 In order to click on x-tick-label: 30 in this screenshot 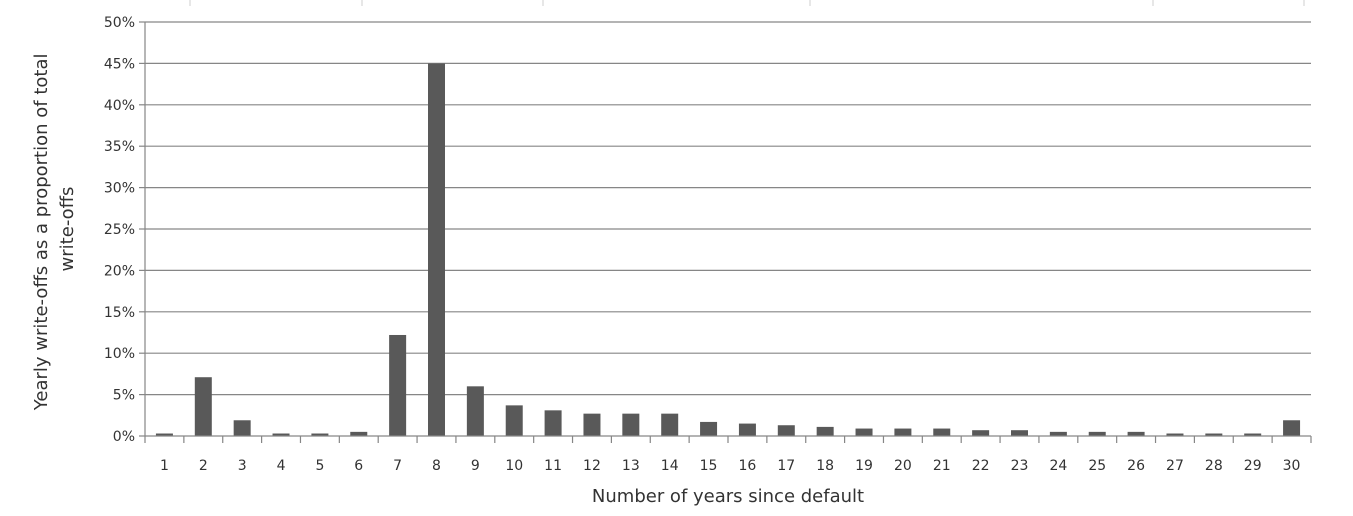, I will do `click(1292, 466)`.